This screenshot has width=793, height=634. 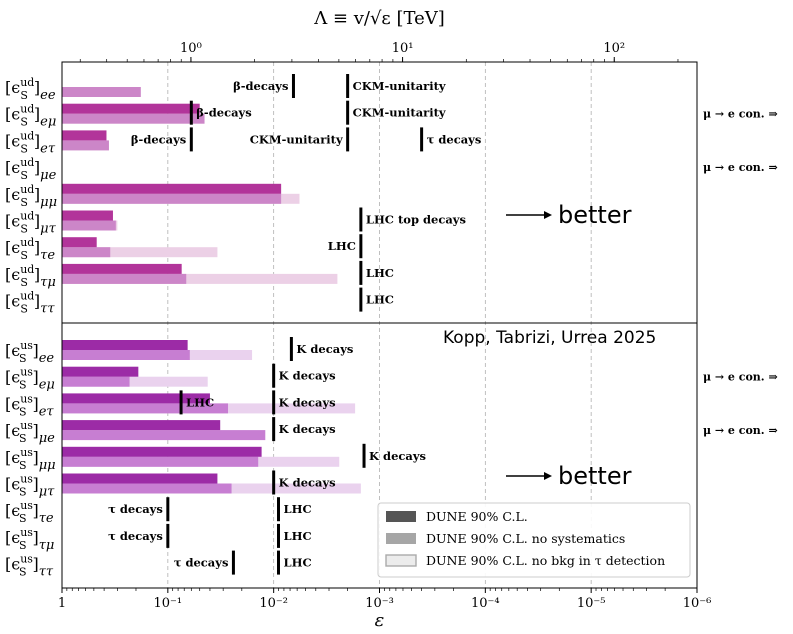 I want to click on top-axis-label: Λ ≡ v/√ε [TeV], so click(x=379, y=18).